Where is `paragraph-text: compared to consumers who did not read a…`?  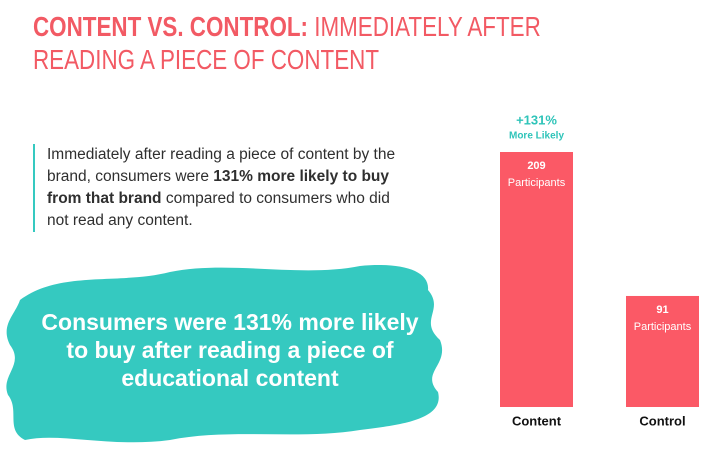 paragraph-text: compared to consumers who did not read a… is located at coordinates (218, 209).